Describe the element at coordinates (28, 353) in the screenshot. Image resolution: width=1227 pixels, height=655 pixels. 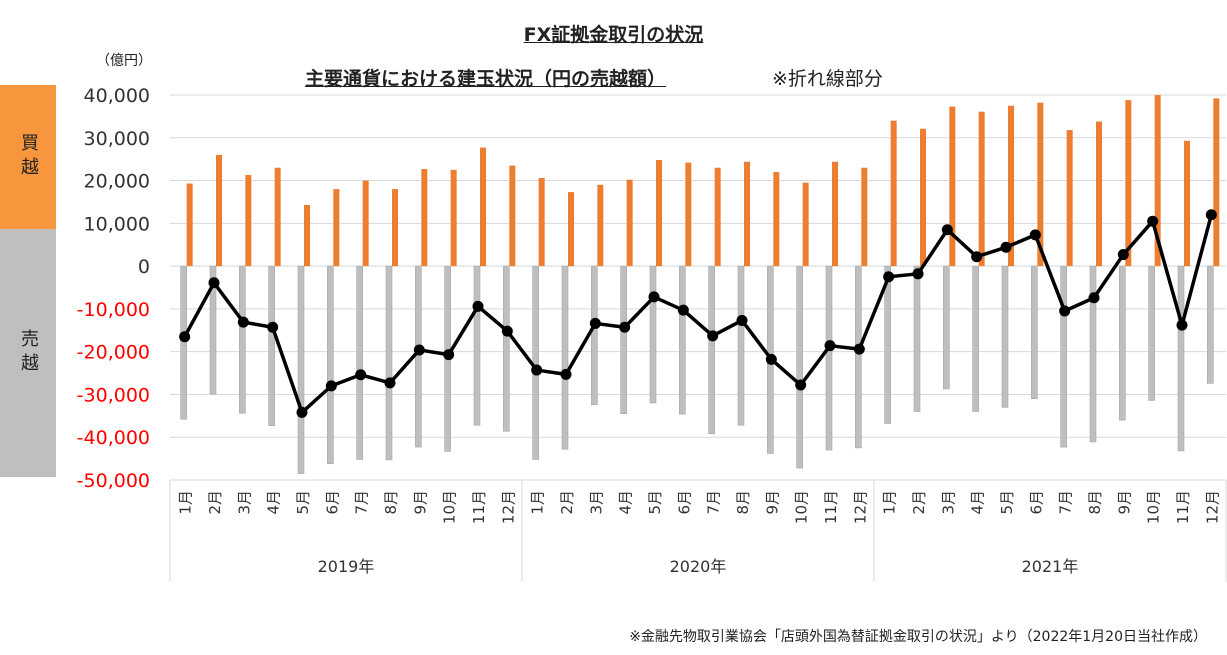
I see `sell-side-label: 売越` at that location.